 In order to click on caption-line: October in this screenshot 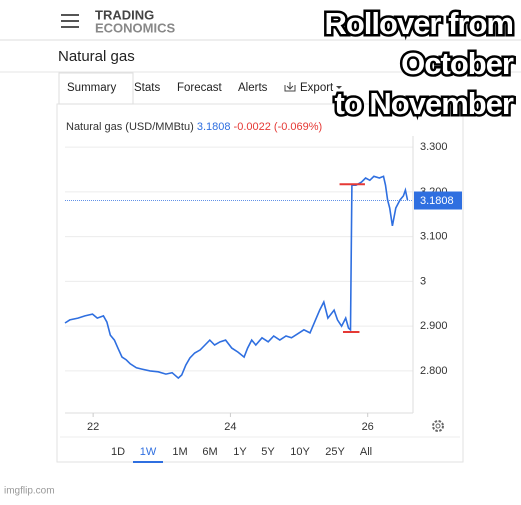, I will do `click(457, 63)`.